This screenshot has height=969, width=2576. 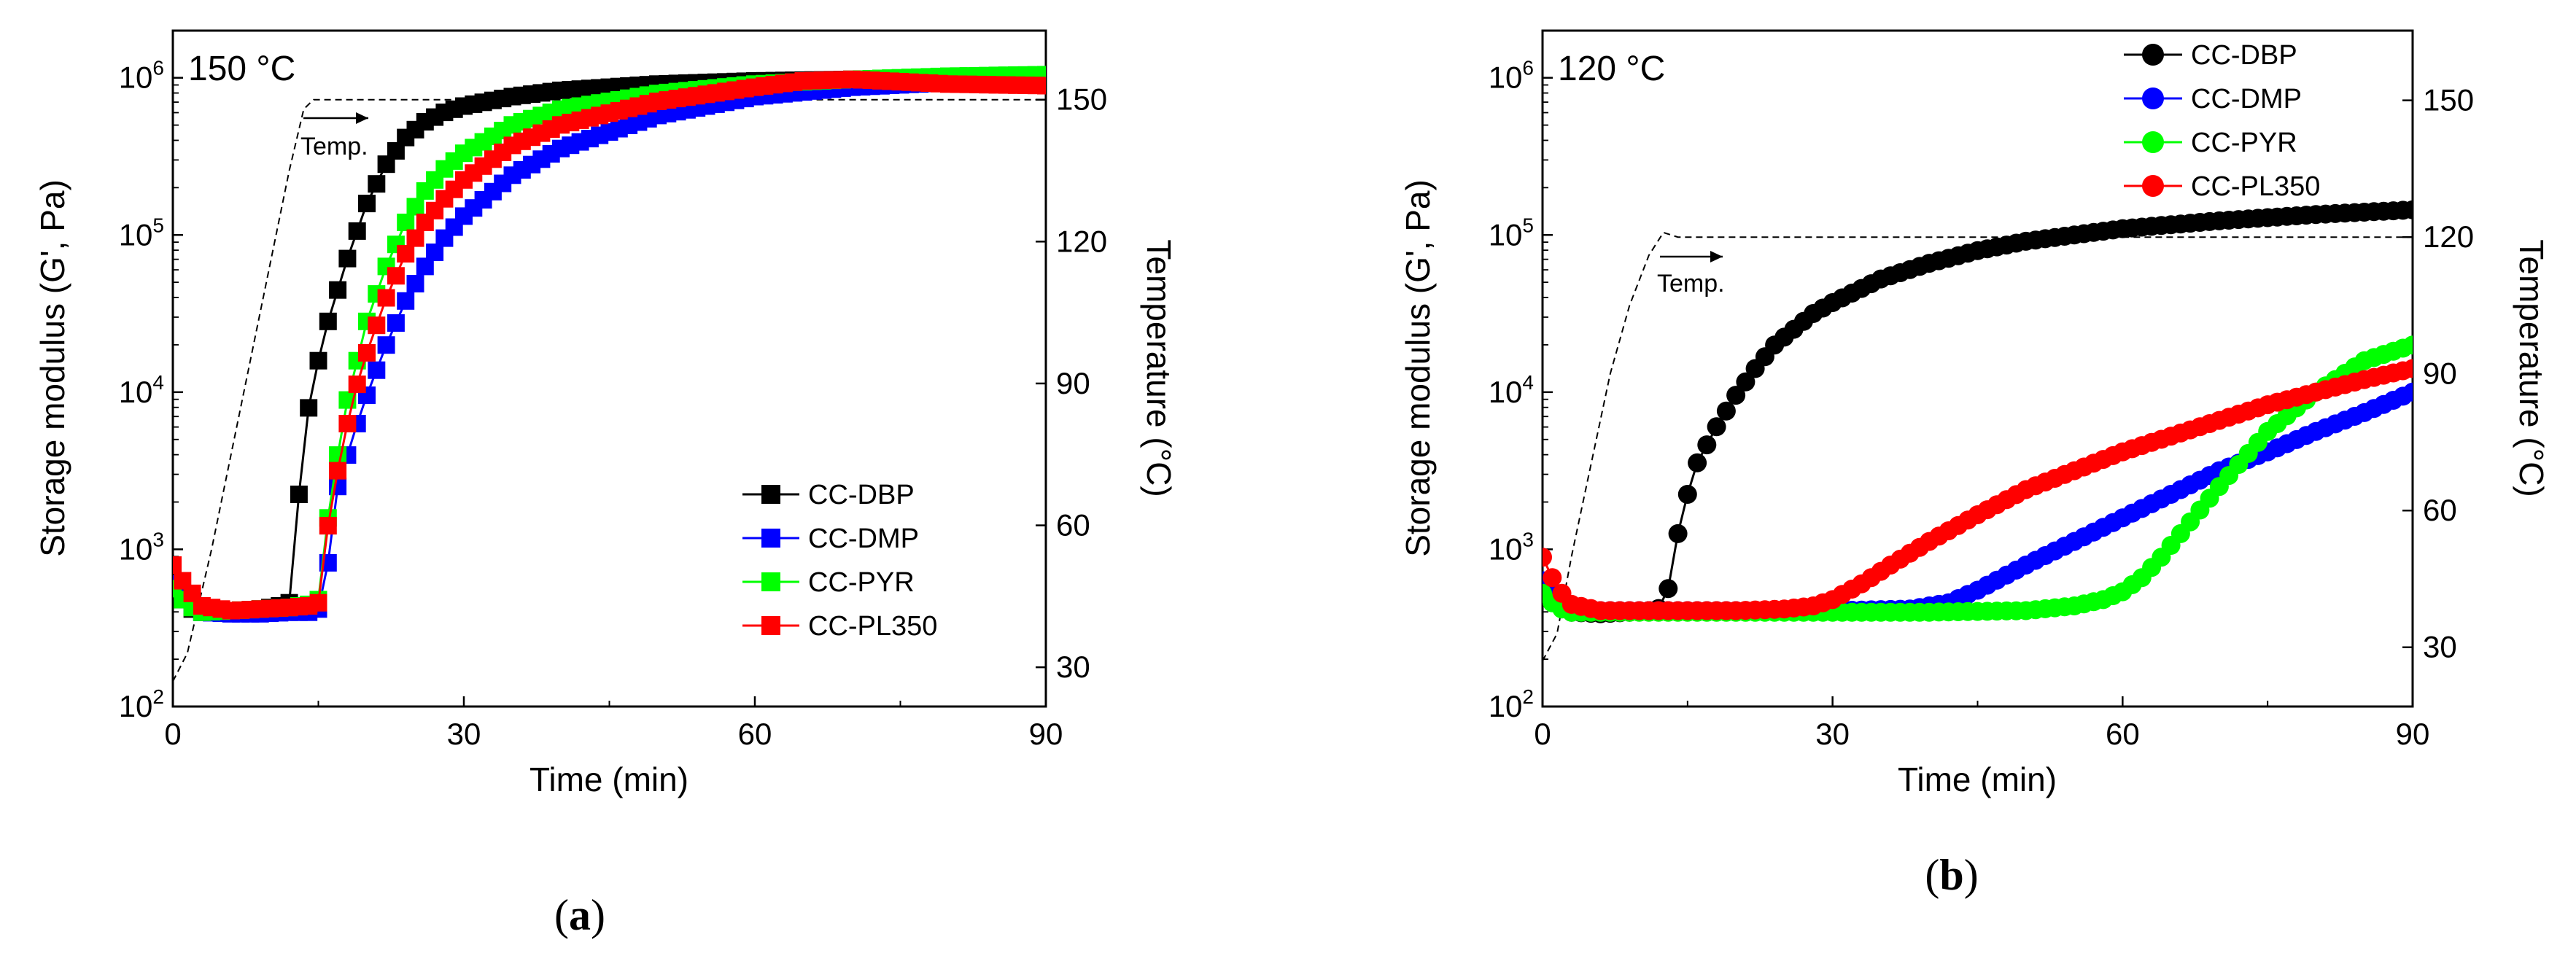 What do you see at coordinates (2244, 143) in the screenshot?
I see `legend-label-b-3: CC-PYR` at bounding box center [2244, 143].